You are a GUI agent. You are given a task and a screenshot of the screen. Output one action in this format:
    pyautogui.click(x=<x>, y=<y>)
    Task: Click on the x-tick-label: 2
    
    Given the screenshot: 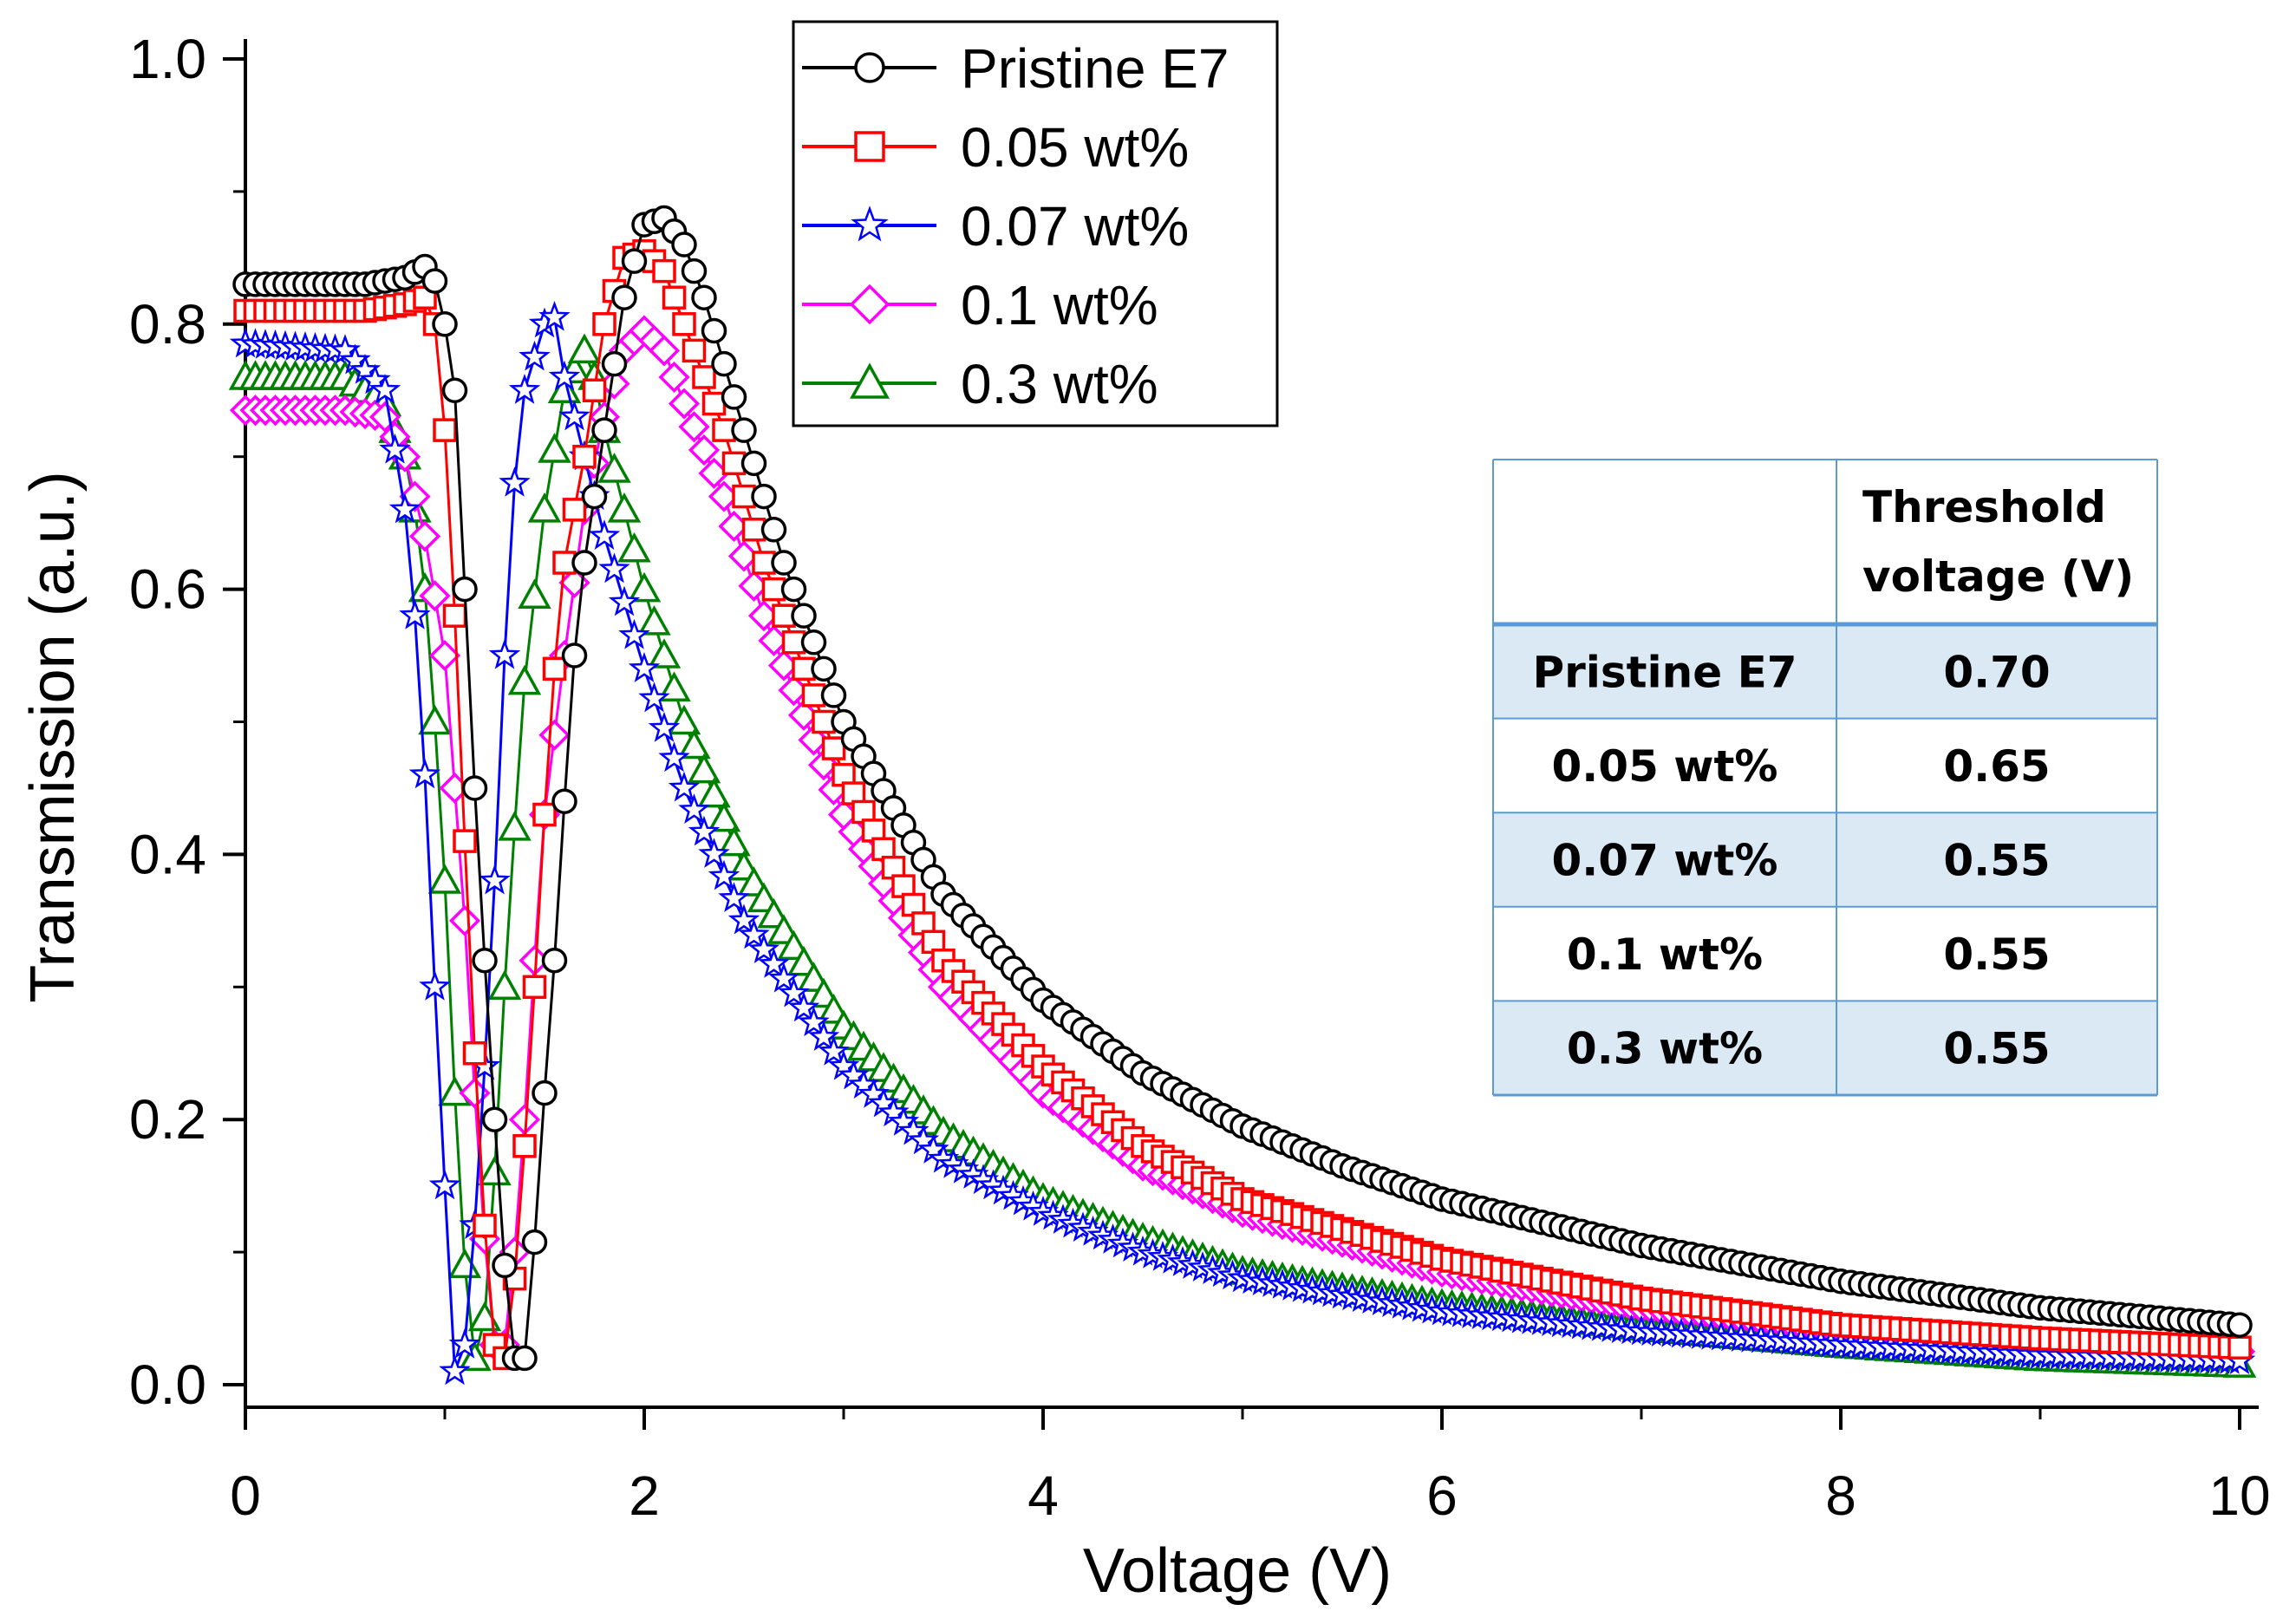 What is the action you would take?
    pyautogui.click(x=645, y=1495)
    